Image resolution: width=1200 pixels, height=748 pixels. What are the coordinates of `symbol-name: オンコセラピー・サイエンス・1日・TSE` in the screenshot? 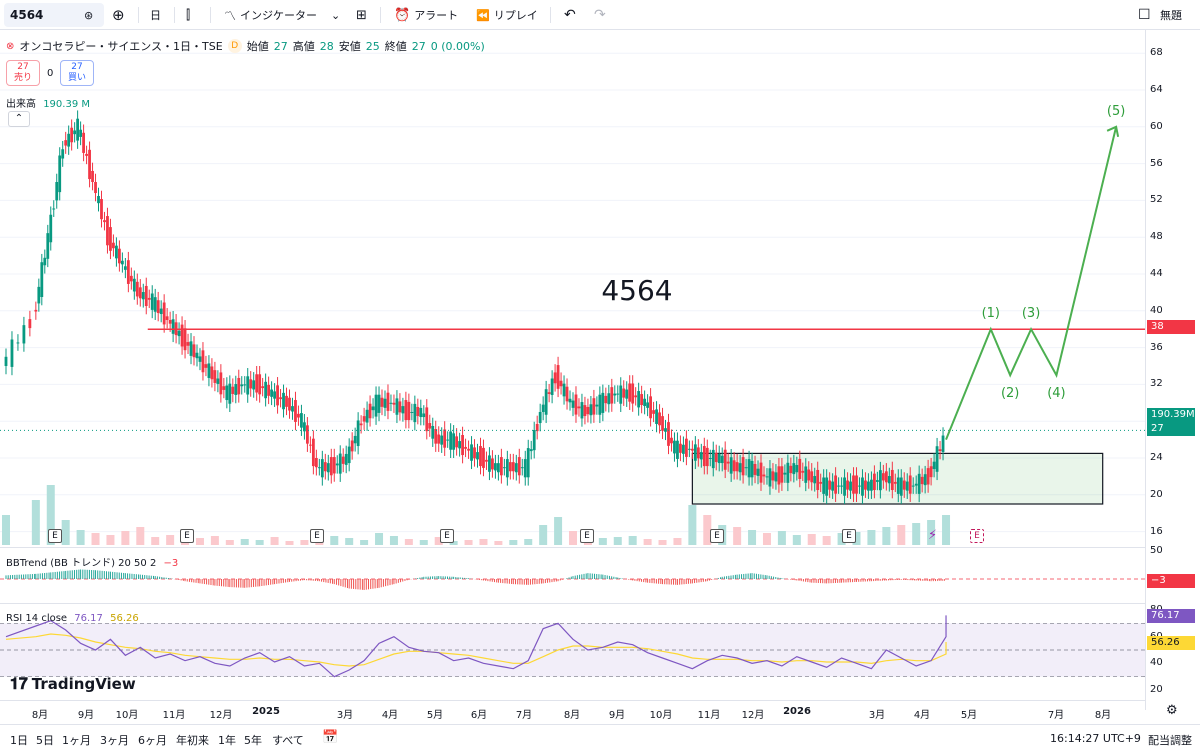 It's located at (121, 46).